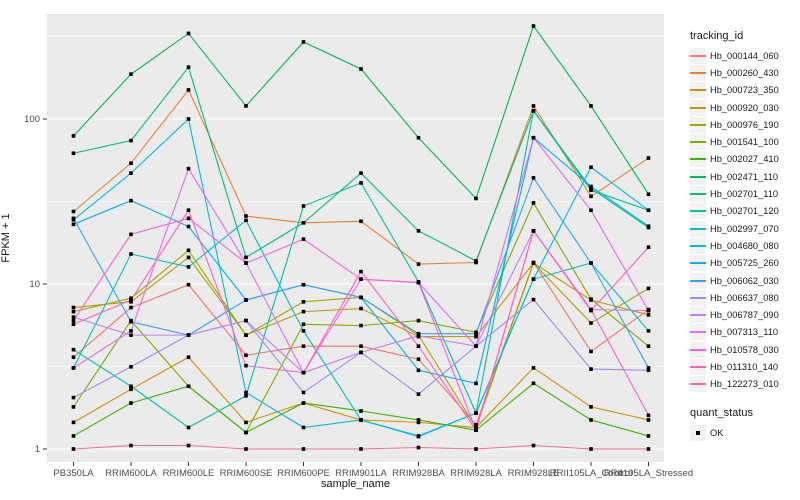 This screenshot has width=800, height=500. Describe the element at coordinates (246, 473) in the screenshot. I see `x-tick-label: RRIM600SE` at that location.